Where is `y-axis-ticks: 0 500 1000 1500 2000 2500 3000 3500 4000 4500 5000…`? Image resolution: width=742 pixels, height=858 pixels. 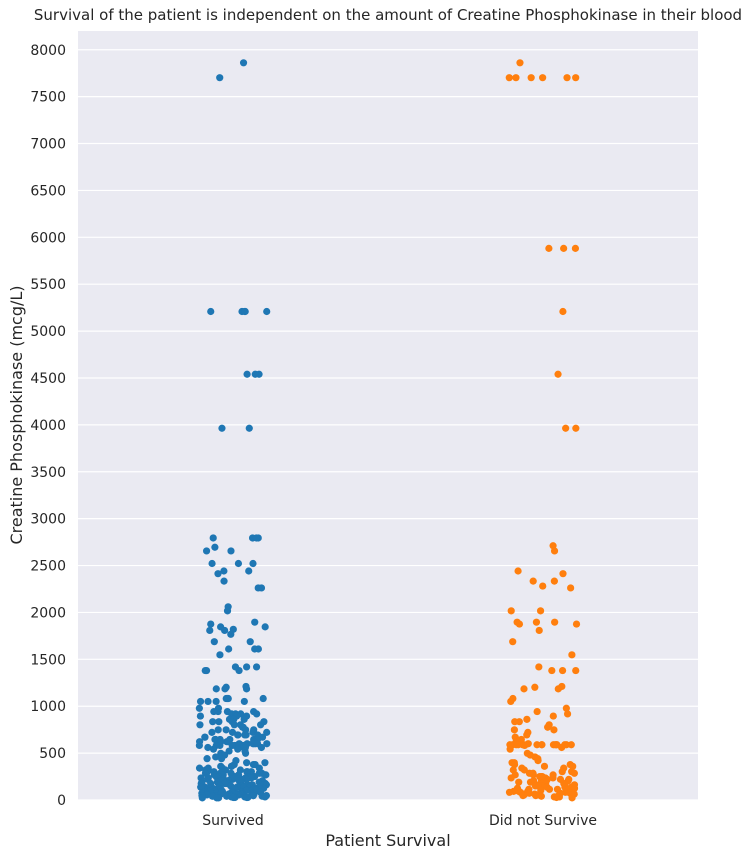
y-axis-ticks: 0 500 1000 1500 2000 2500 3000 3500 4000 4500 5000… is located at coordinates (48, 426).